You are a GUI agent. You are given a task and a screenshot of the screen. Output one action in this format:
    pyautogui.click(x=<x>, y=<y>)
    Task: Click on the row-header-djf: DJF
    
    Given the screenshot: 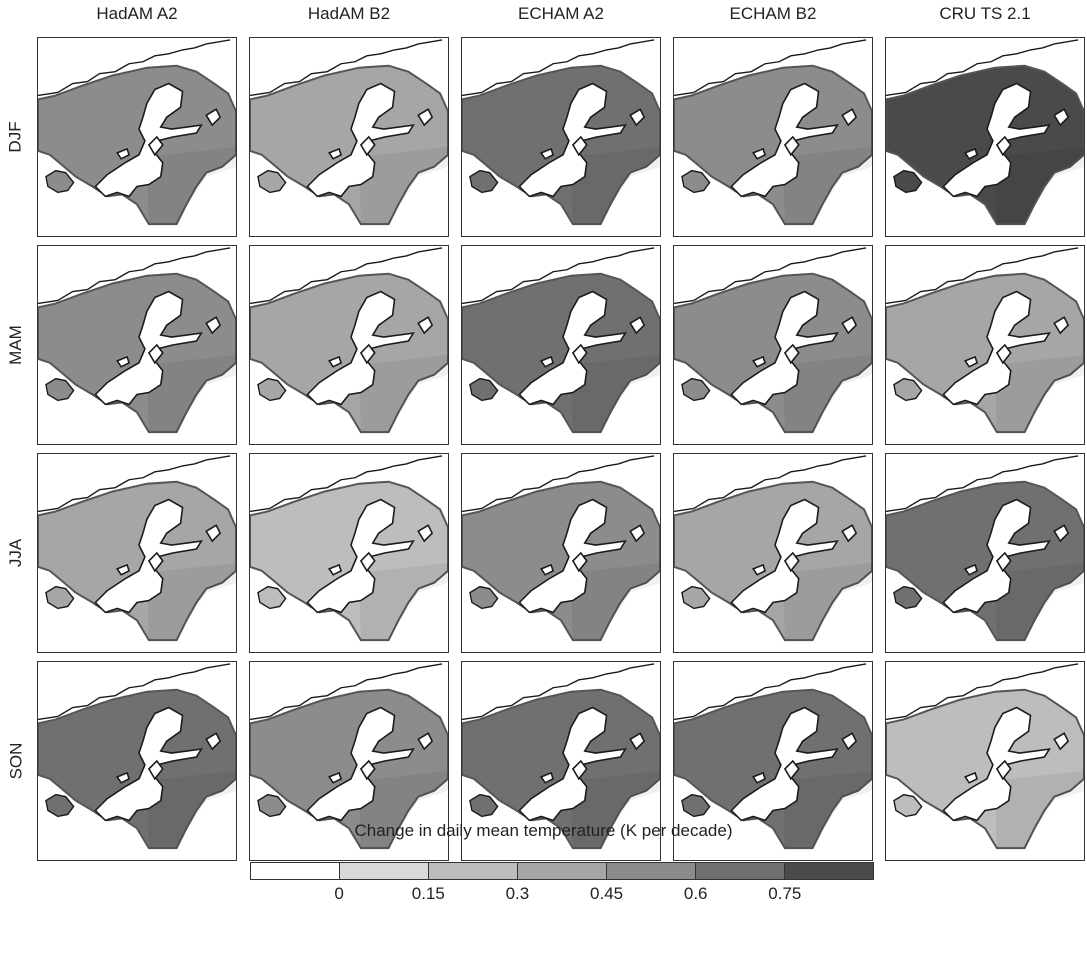 What is the action you would take?
    pyautogui.click(x=16, y=137)
    